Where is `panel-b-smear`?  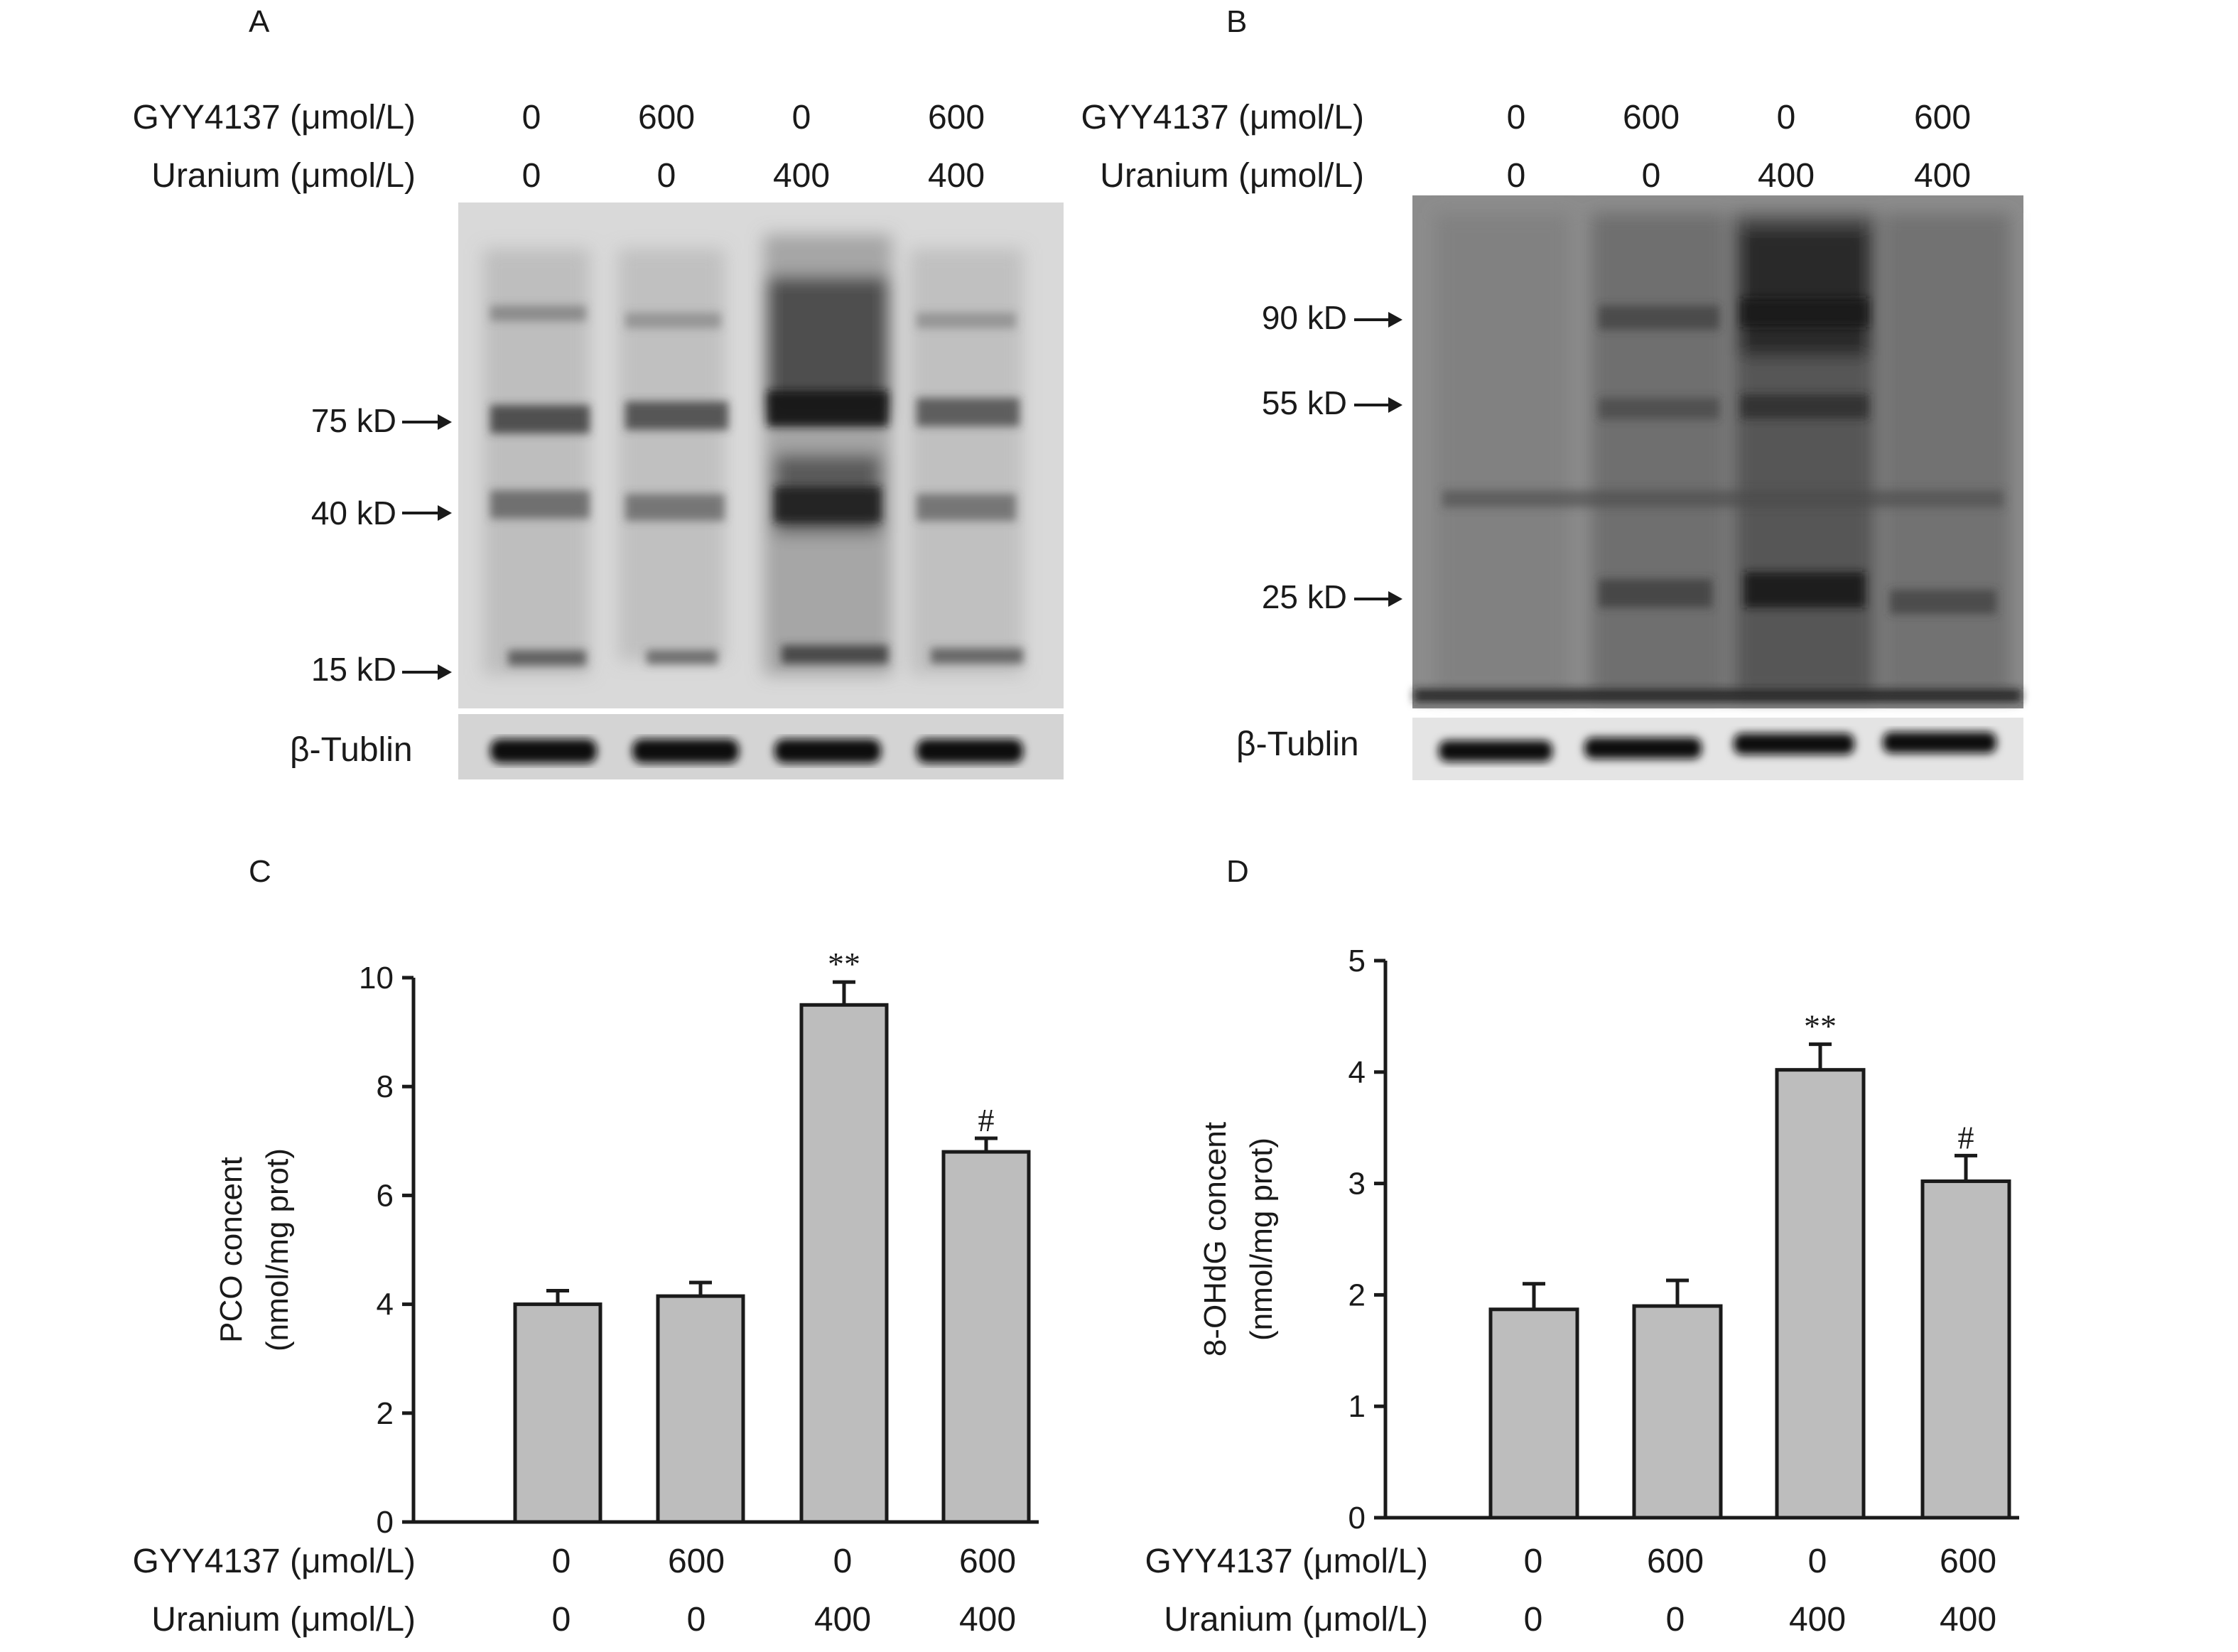 panel-b-smear is located at coordinates (1805, 291).